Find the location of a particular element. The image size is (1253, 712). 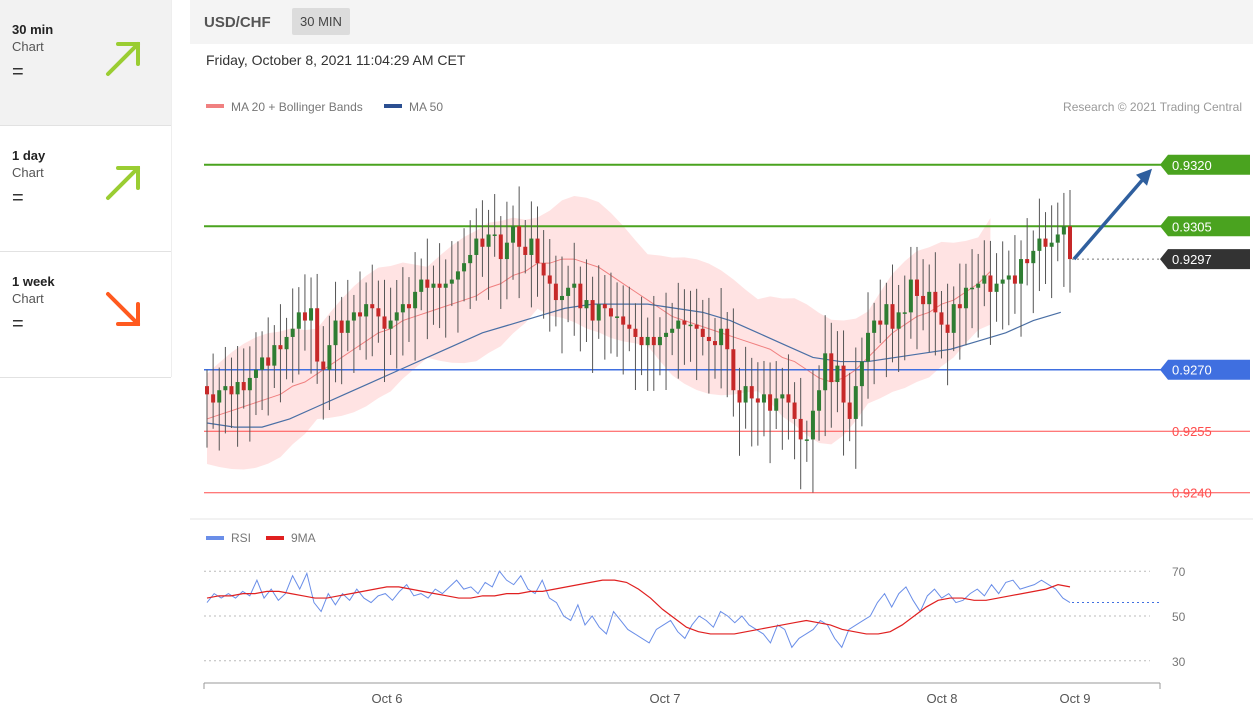

currency-pair: USD/CHF is located at coordinates (237, 22).